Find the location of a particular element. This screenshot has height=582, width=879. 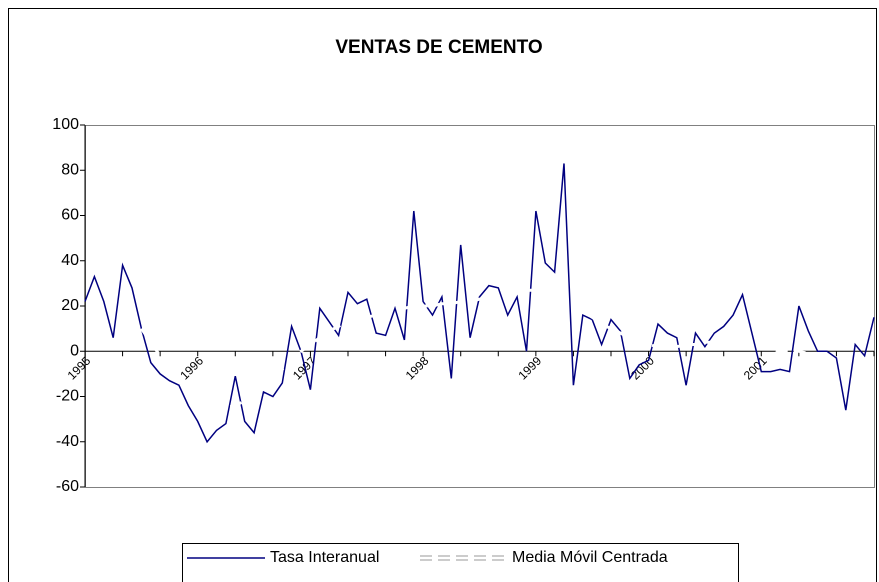

y-tick-label: 40 is located at coordinates (70, 260).